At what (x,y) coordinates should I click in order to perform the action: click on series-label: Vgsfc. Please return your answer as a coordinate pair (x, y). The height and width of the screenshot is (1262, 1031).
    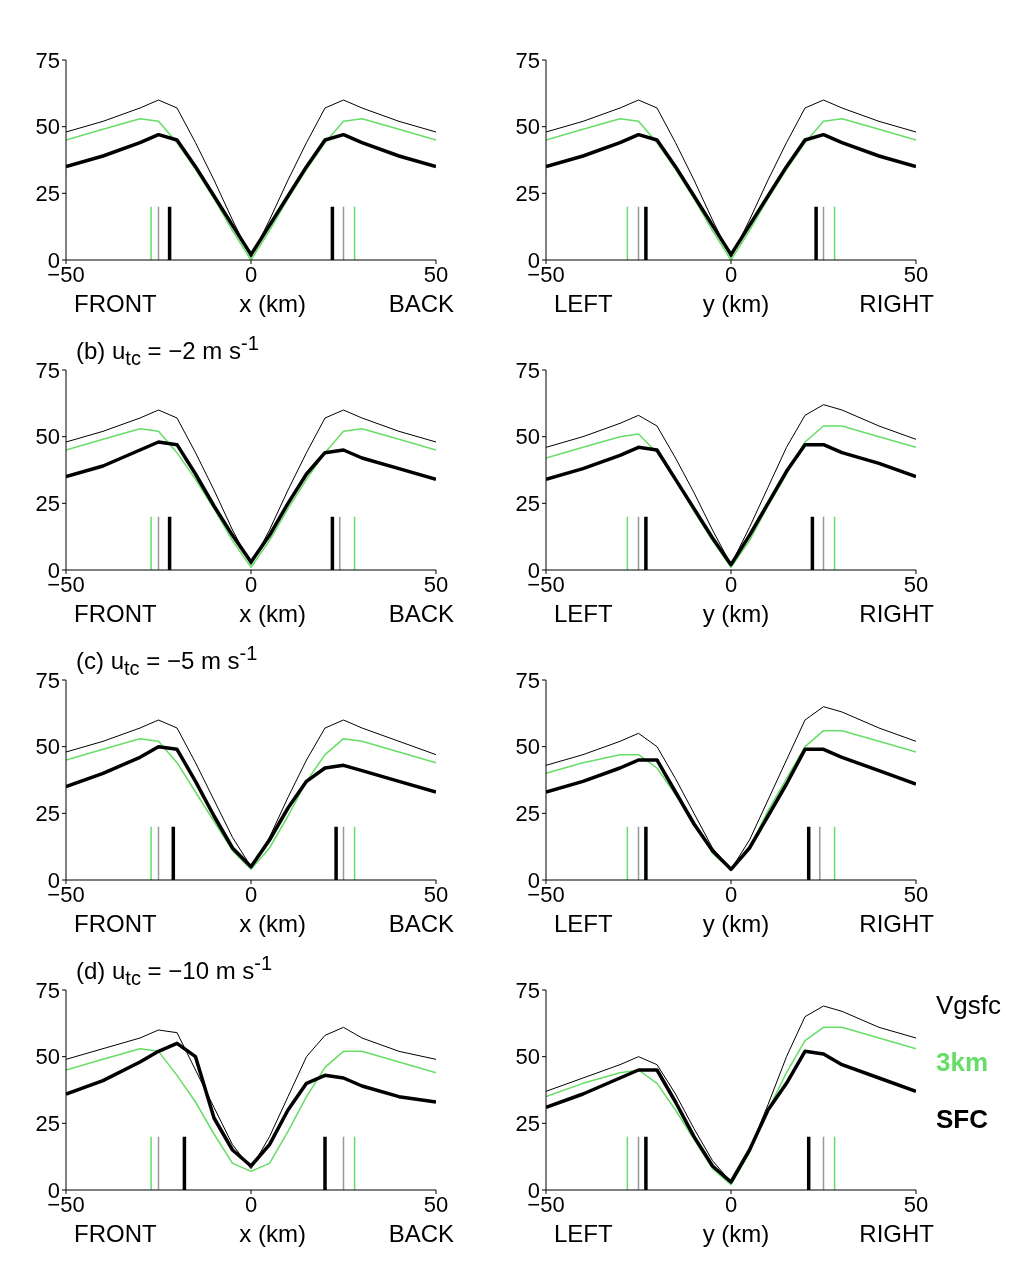
    Looking at the image, I should click on (969, 1005).